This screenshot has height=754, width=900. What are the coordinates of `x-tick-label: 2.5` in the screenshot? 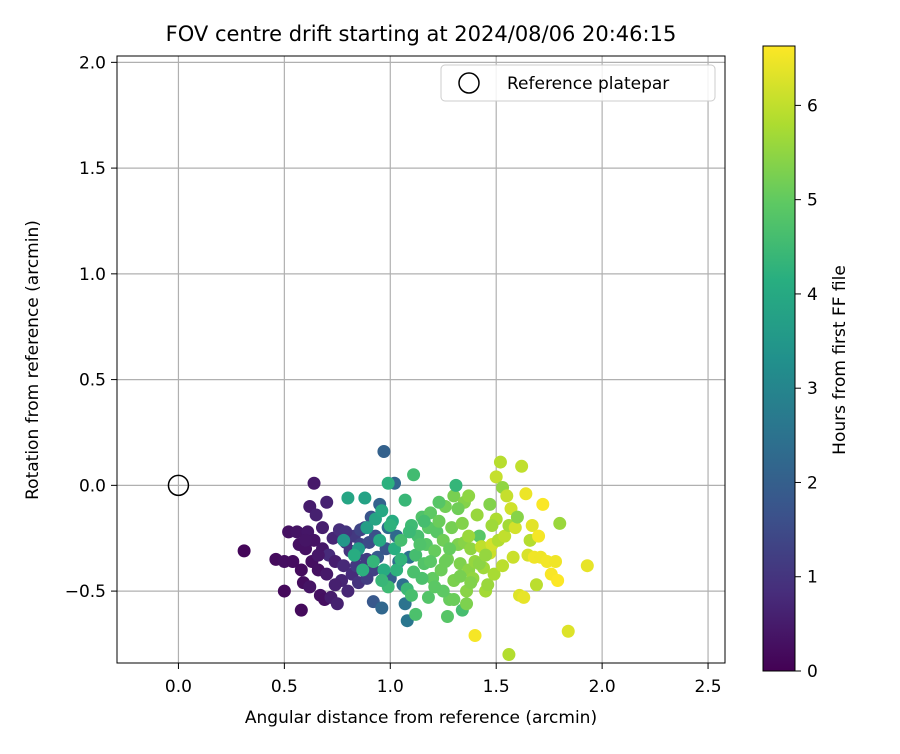 It's located at (708, 687).